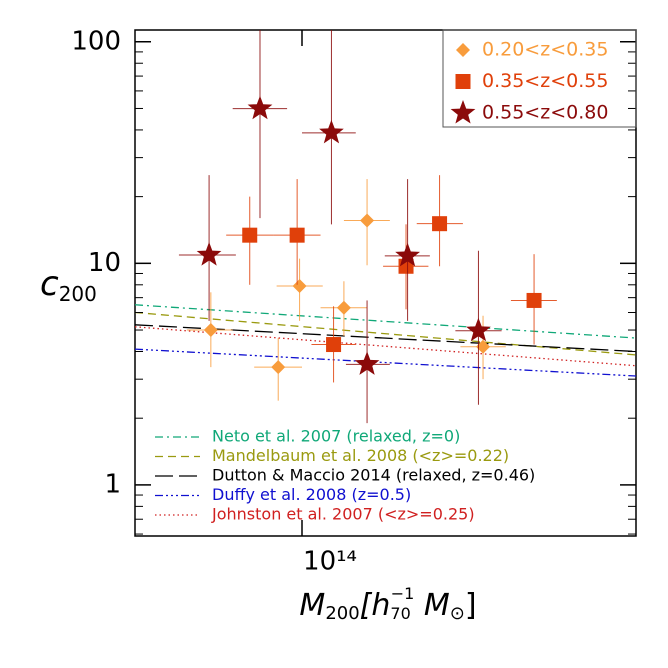 This screenshot has width=668, height=668. I want to click on legend-label: Dutton & Maccio 2014 (relaxed, z=0.46), so click(373, 475).